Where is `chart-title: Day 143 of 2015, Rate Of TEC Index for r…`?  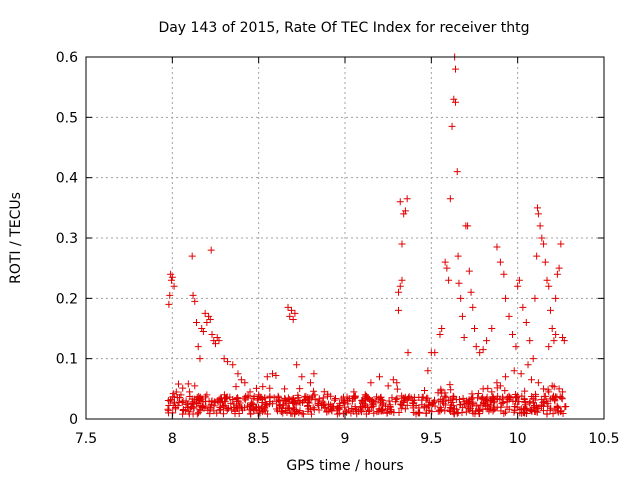
chart-title: Day 143 of 2015, Rate Of TEC Index for r… is located at coordinates (343, 28).